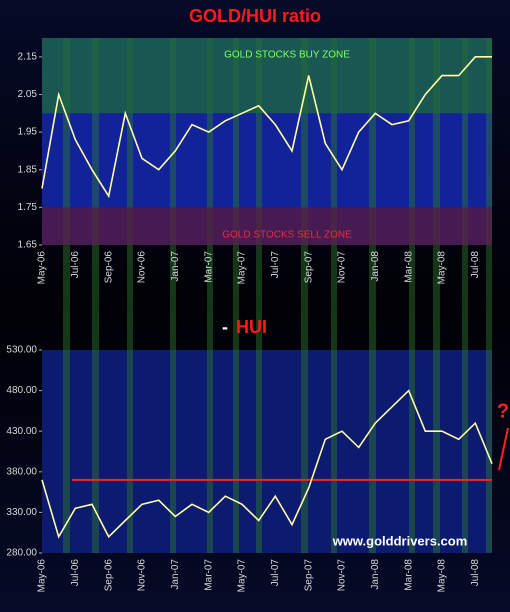 Image resolution: width=510 pixels, height=612 pixels. Describe the element at coordinates (255, 16) in the screenshot. I see `chart-title: GOLD/HUI ratio` at that location.